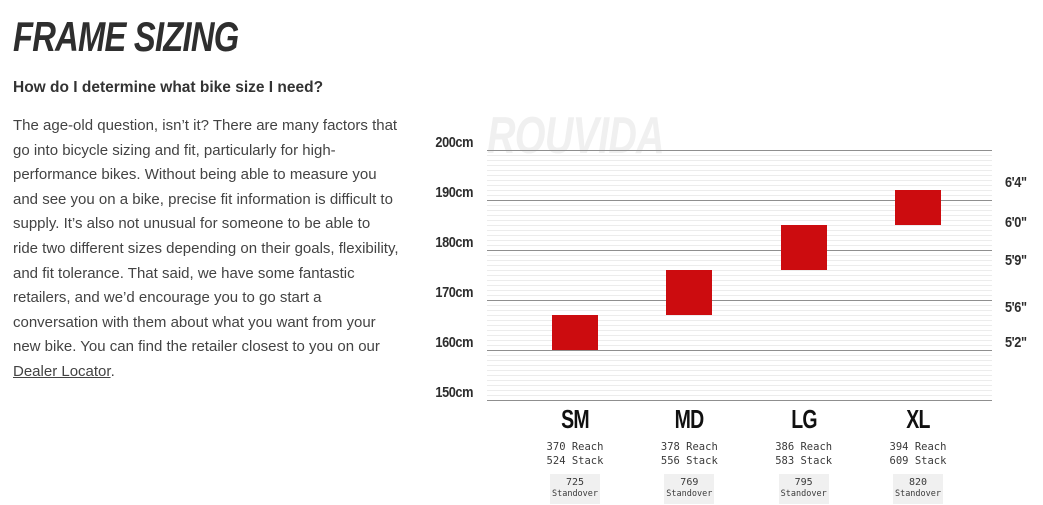 This screenshot has width=1043, height=505. Describe the element at coordinates (126, 36) in the screenshot. I see `page-title: FRAME SIZING` at that location.